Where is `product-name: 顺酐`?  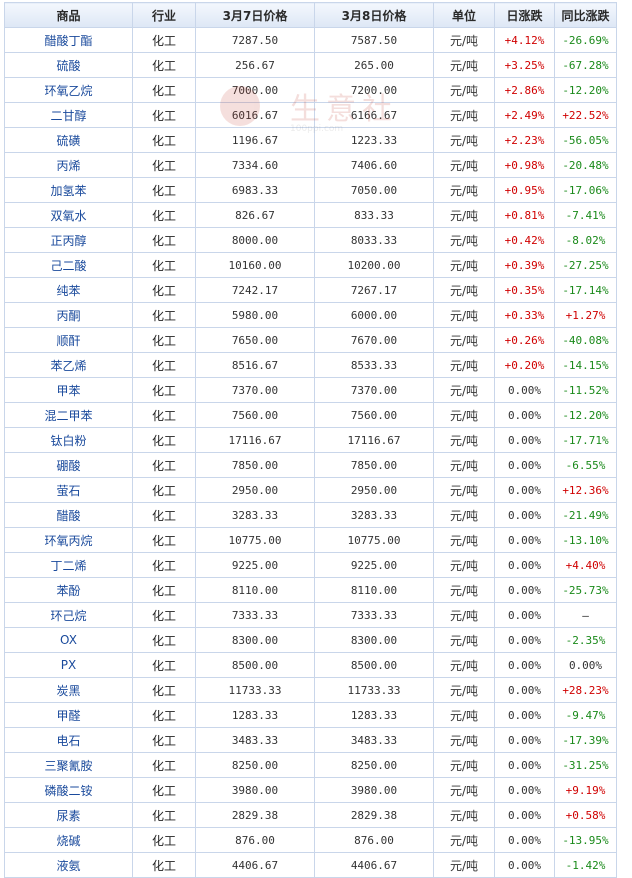
product-name: 顺酐 is located at coordinates (68, 340).